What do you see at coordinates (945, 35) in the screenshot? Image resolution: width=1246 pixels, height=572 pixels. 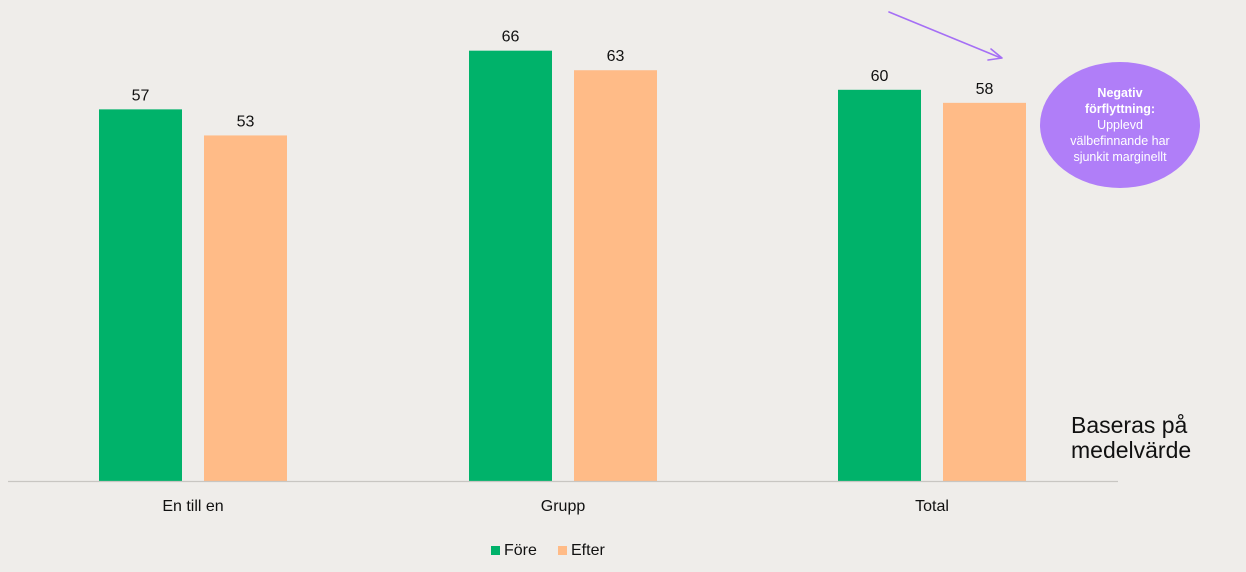 I see `annotation-arrow-line` at bounding box center [945, 35].